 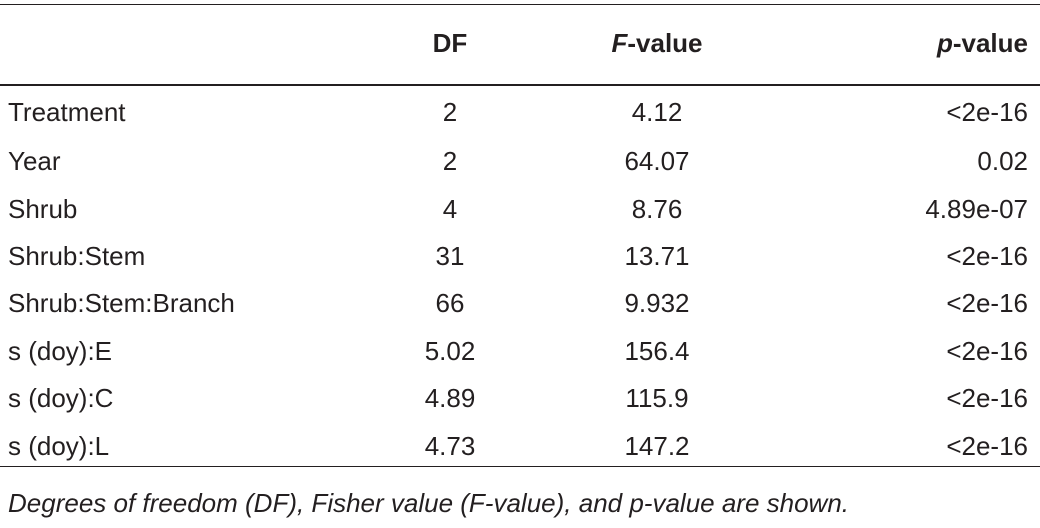 I want to click on table-row: Shrub 4 8.76 4.89e-07, so click(x=520, y=208).